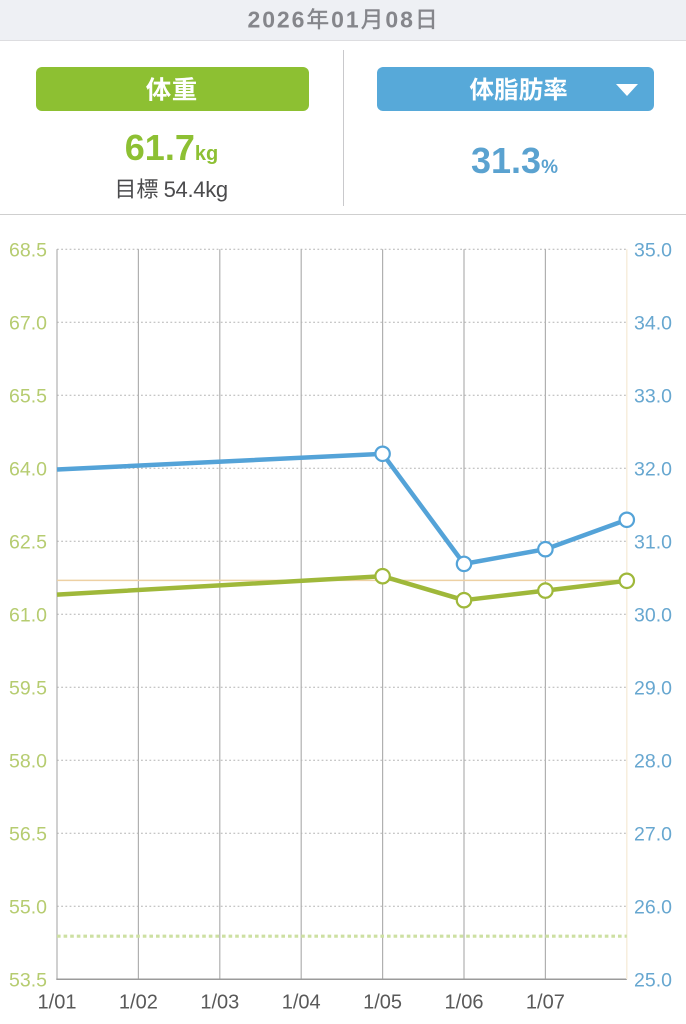 The width and height of the screenshot is (686, 1024). Describe the element at coordinates (28, 396) in the screenshot. I see `svg-text: 65.5` at that location.